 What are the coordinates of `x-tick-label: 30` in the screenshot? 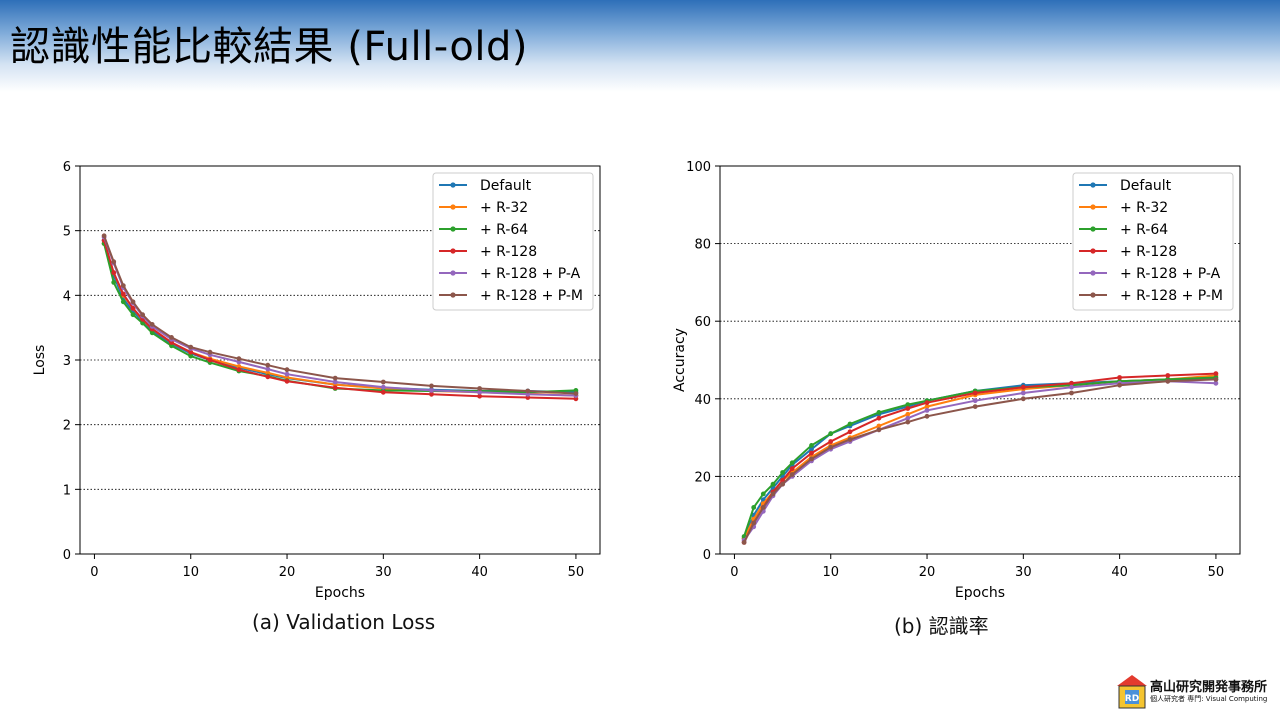 It's located at (1023, 572).